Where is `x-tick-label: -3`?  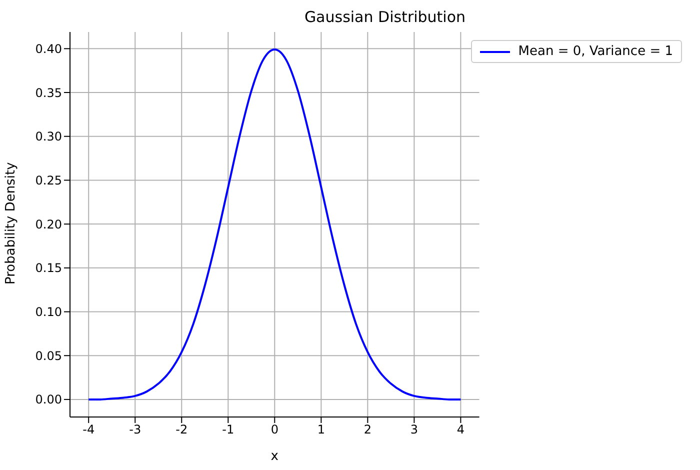 x-tick-label: -3 is located at coordinates (135, 429).